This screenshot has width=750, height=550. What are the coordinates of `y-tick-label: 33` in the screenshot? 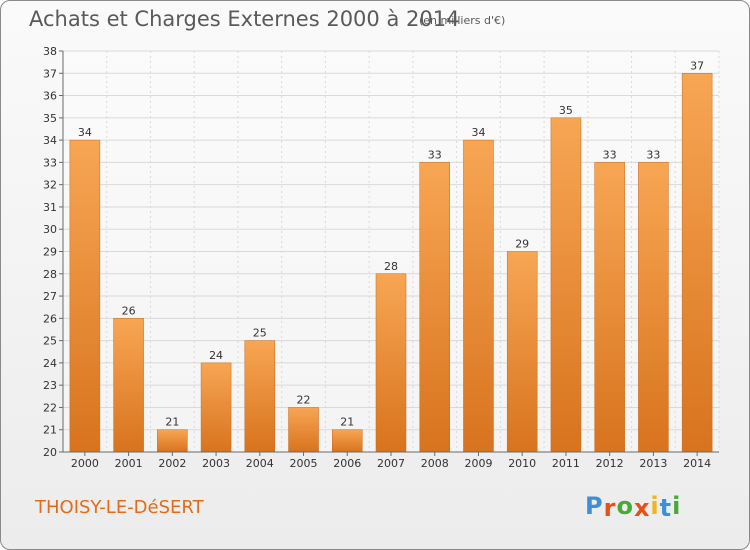 It's located at (50, 162).